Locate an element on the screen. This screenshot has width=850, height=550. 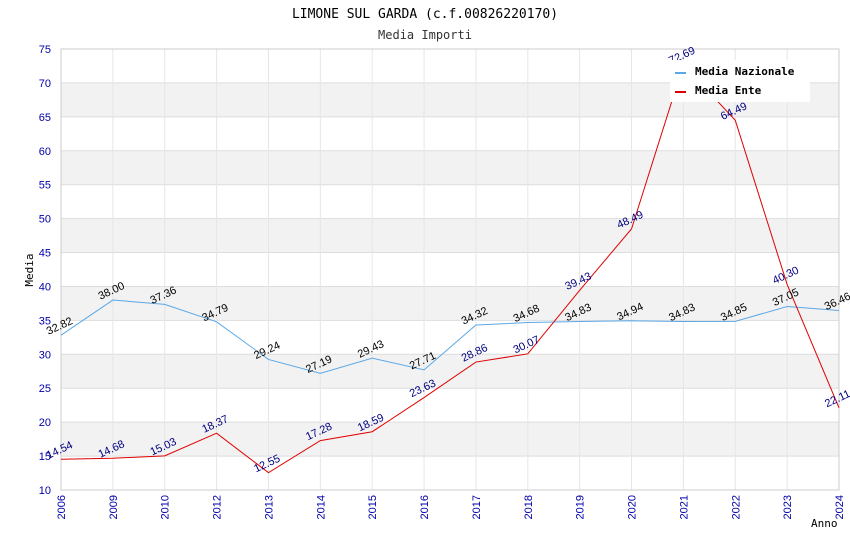
data-label-media-ente: 30.07 is located at coordinates (527, 345).